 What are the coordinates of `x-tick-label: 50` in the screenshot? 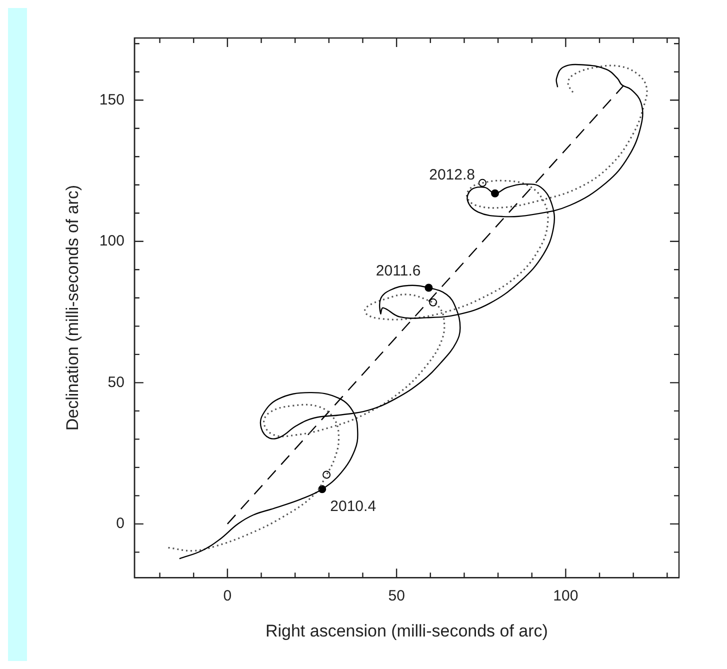 It's located at (396, 596).